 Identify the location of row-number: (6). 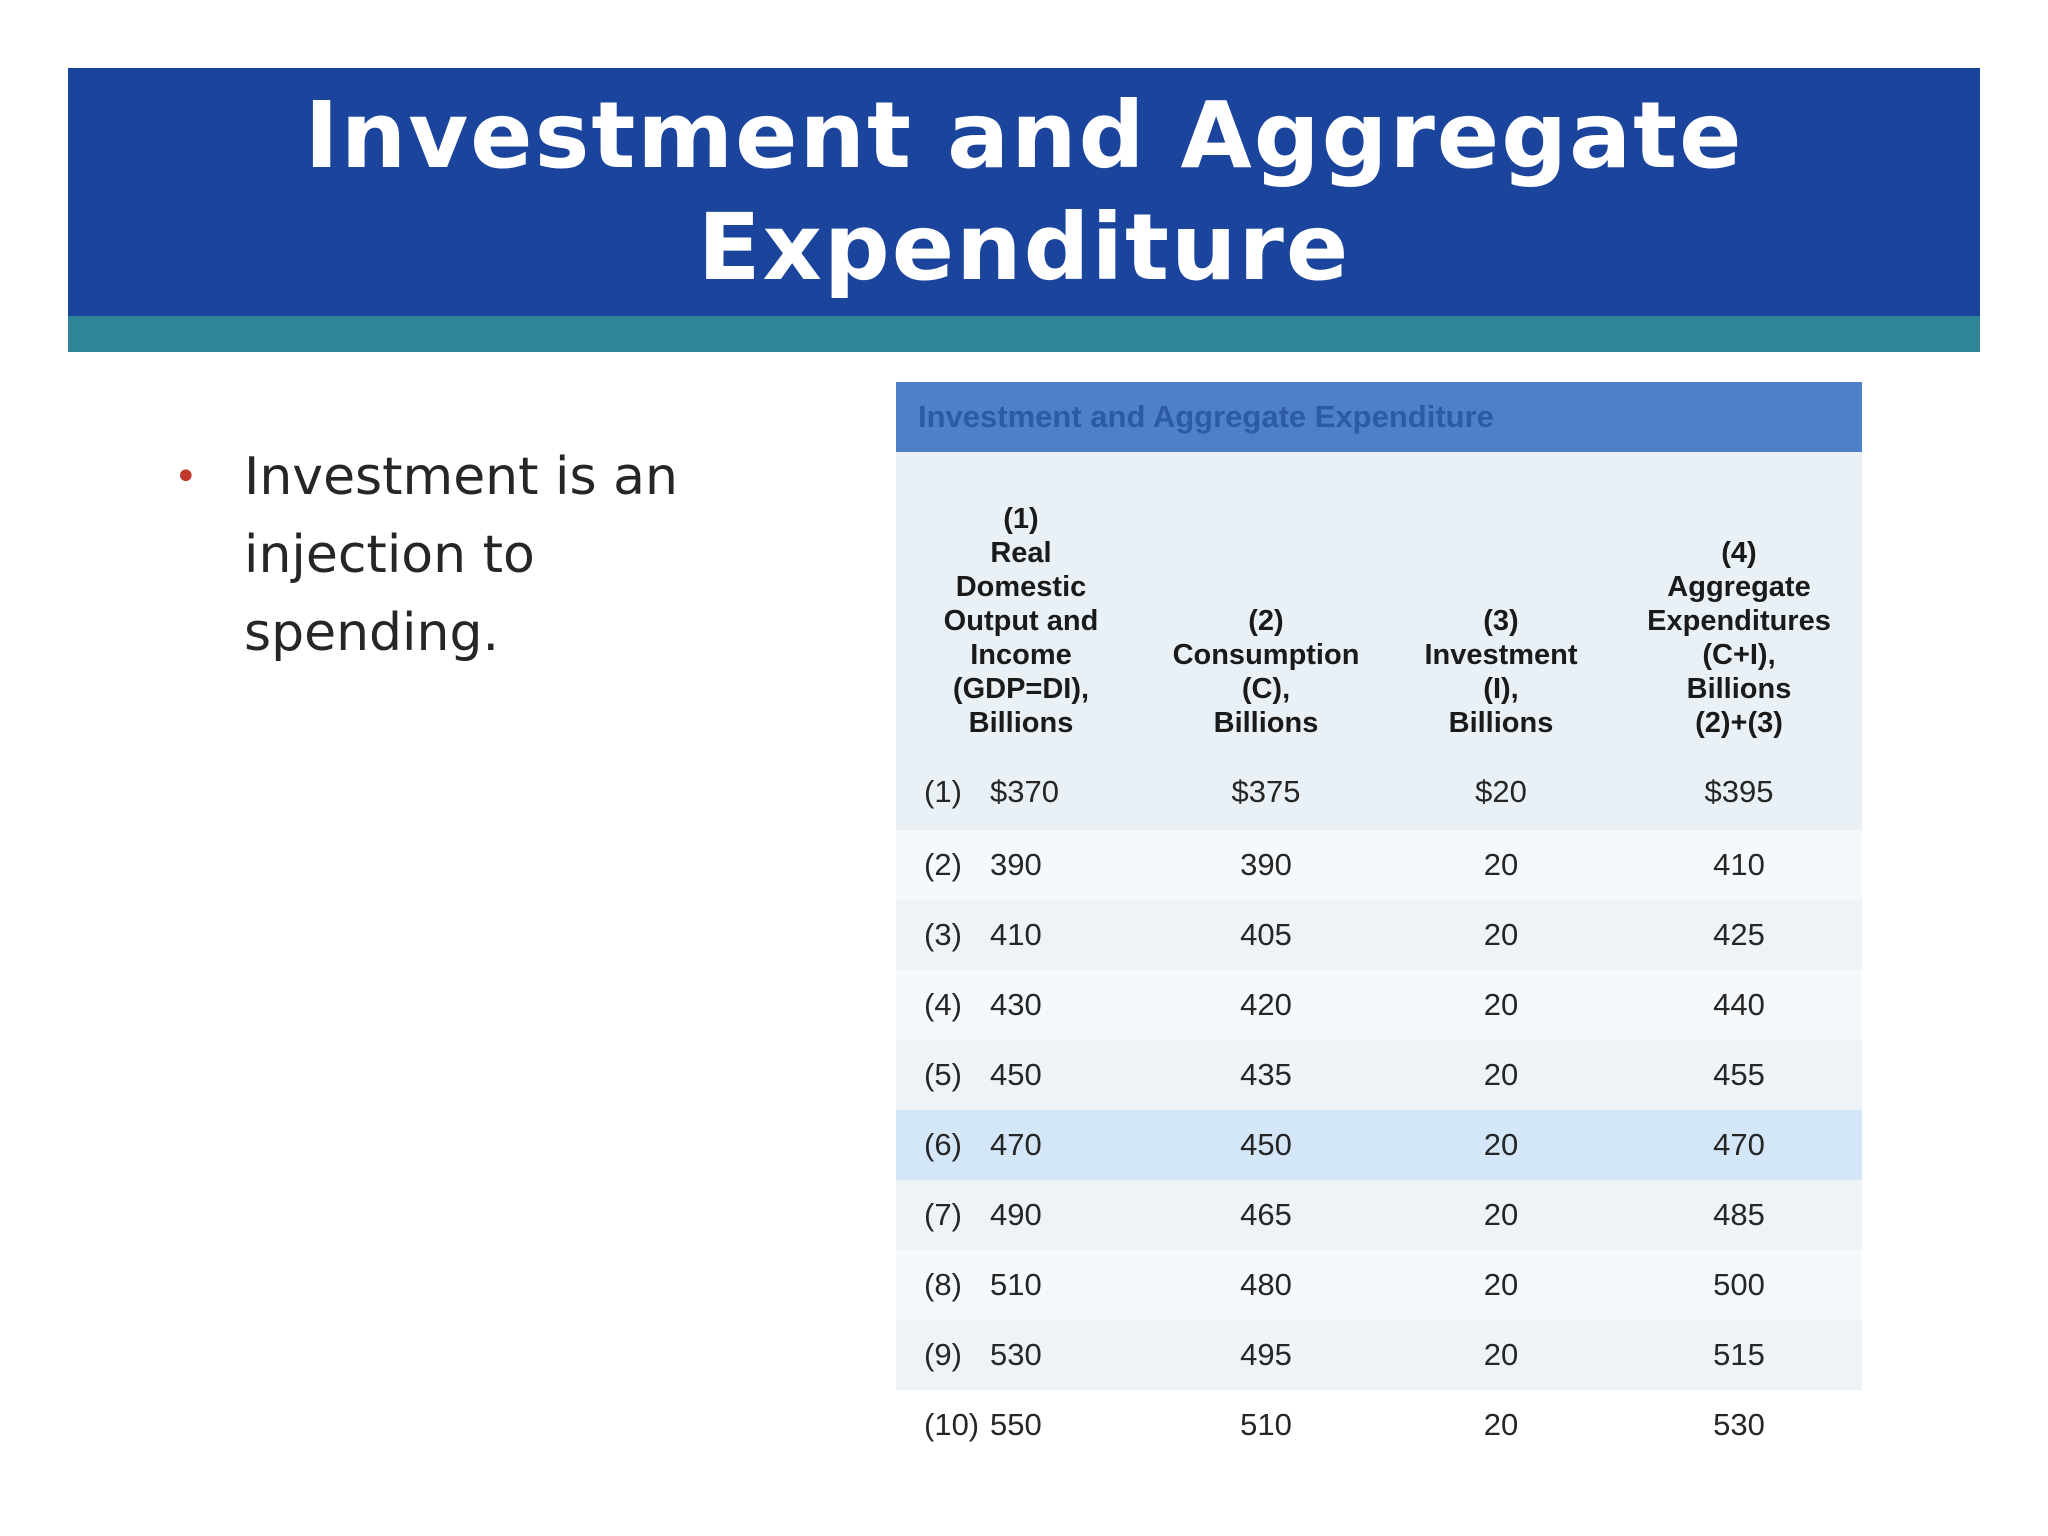
(943, 1144).